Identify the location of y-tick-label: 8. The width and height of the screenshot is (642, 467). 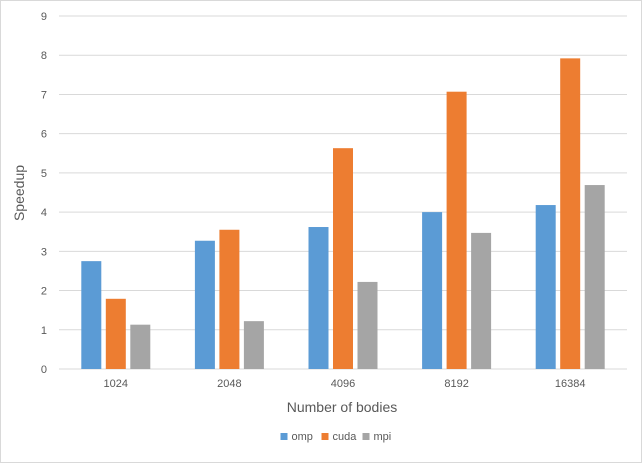
(44, 56).